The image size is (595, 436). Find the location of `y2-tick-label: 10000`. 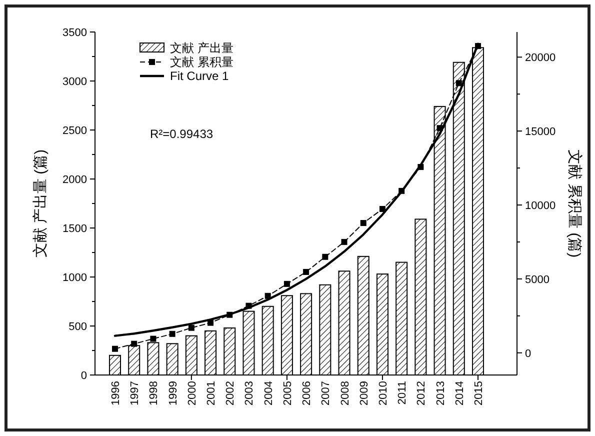

y2-tick-label: 10000 is located at coordinates (540, 206).